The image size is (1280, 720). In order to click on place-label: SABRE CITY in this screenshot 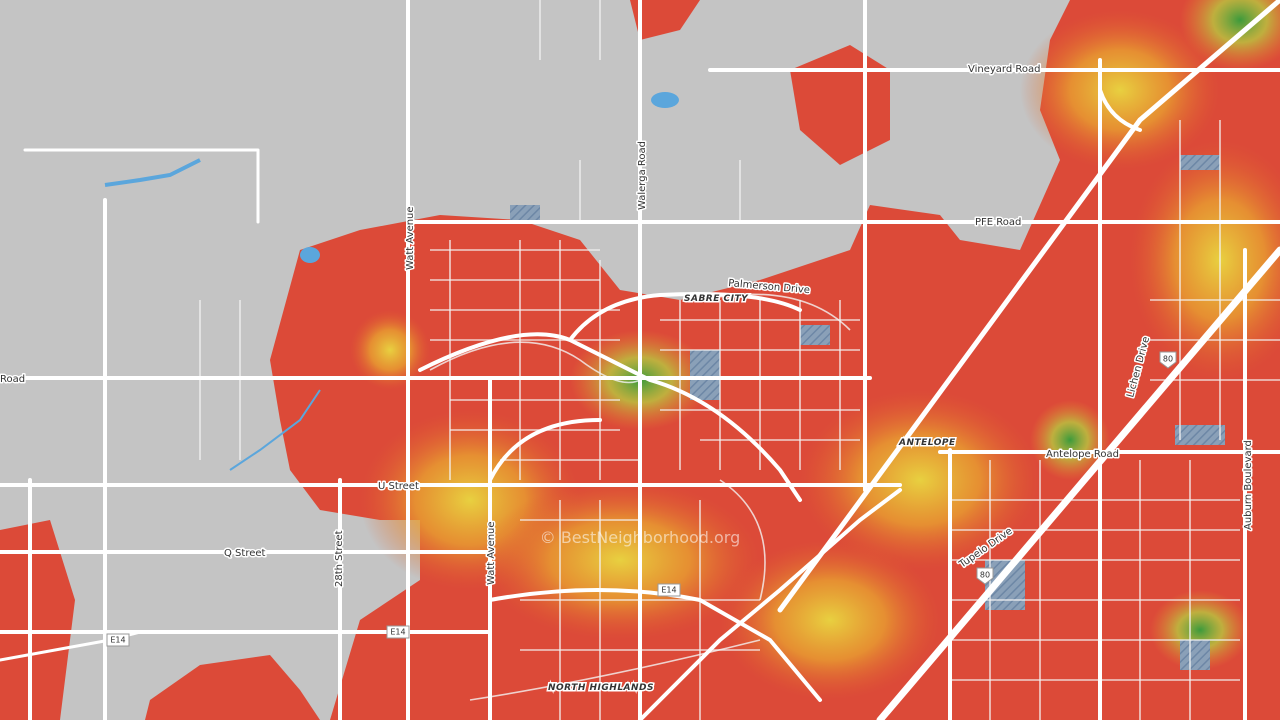, I will do `click(716, 299)`.